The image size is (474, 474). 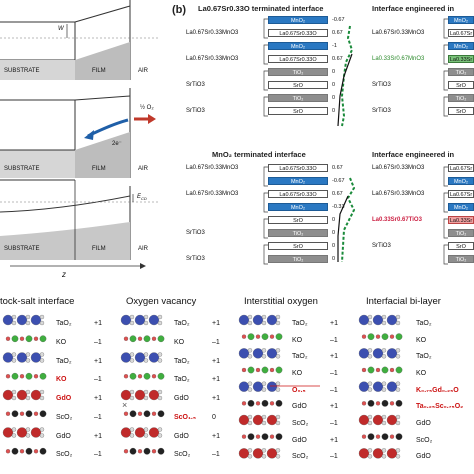 What do you see at coordinates (461, 220) in the screenshot?
I see `layer-block: La0.33Sr` at bounding box center [461, 220].